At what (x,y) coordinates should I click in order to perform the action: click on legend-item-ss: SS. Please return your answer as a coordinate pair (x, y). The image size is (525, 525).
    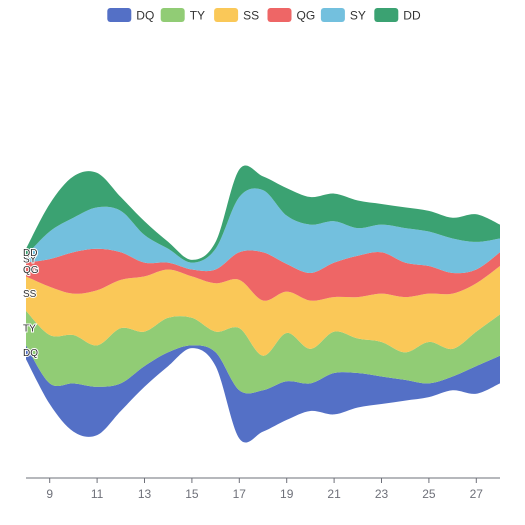
    Looking at the image, I should click on (236, 15).